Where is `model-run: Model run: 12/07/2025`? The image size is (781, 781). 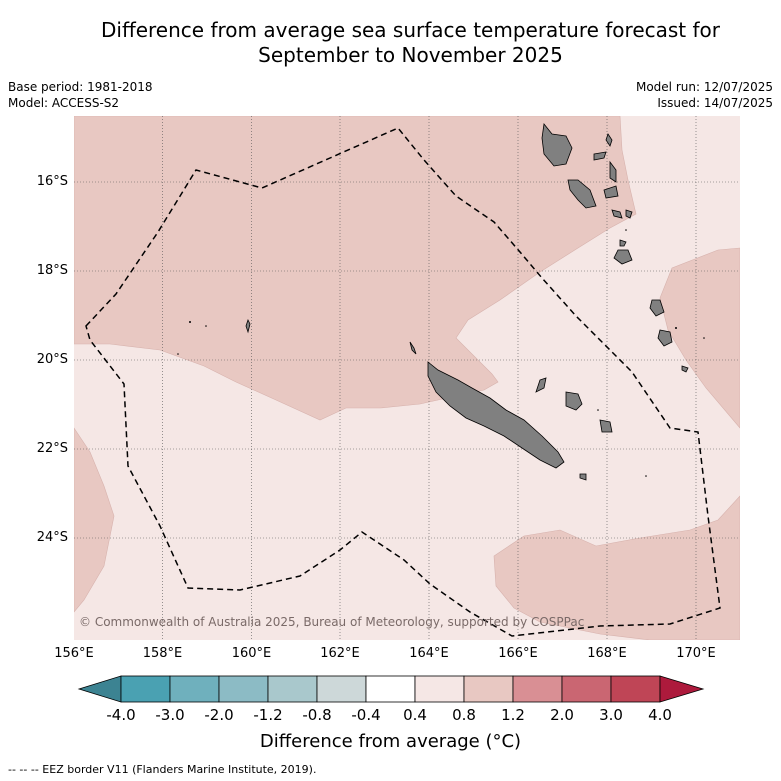 model-run: Model run: 12/07/2025 is located at coordinates (704, 87).